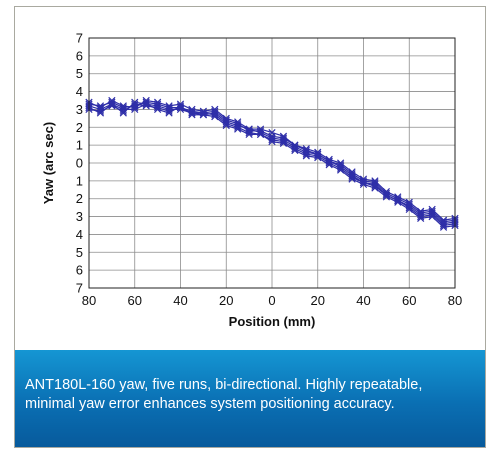 Image resolution: width=500 pixels, height=456 pixels. I want to click on x-tick-labels: 80 60 40 20 0 20 40 60 80, so click(272, 300).